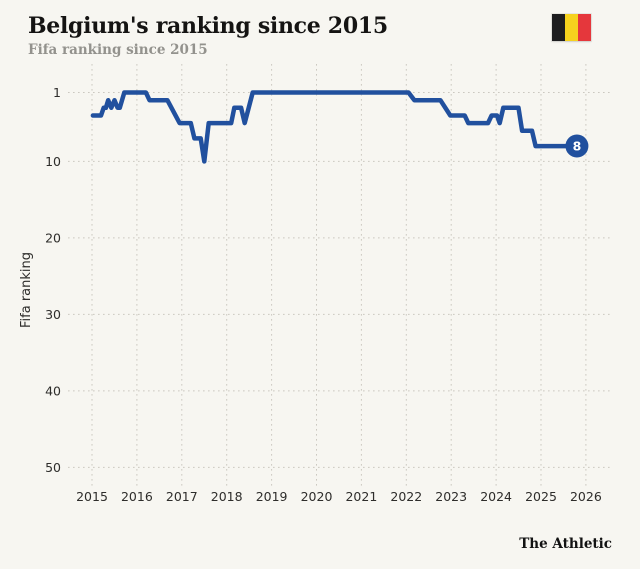 This screenshot has width=640, height=569. I want to click on flag-stripe-black, so click(558, 27).